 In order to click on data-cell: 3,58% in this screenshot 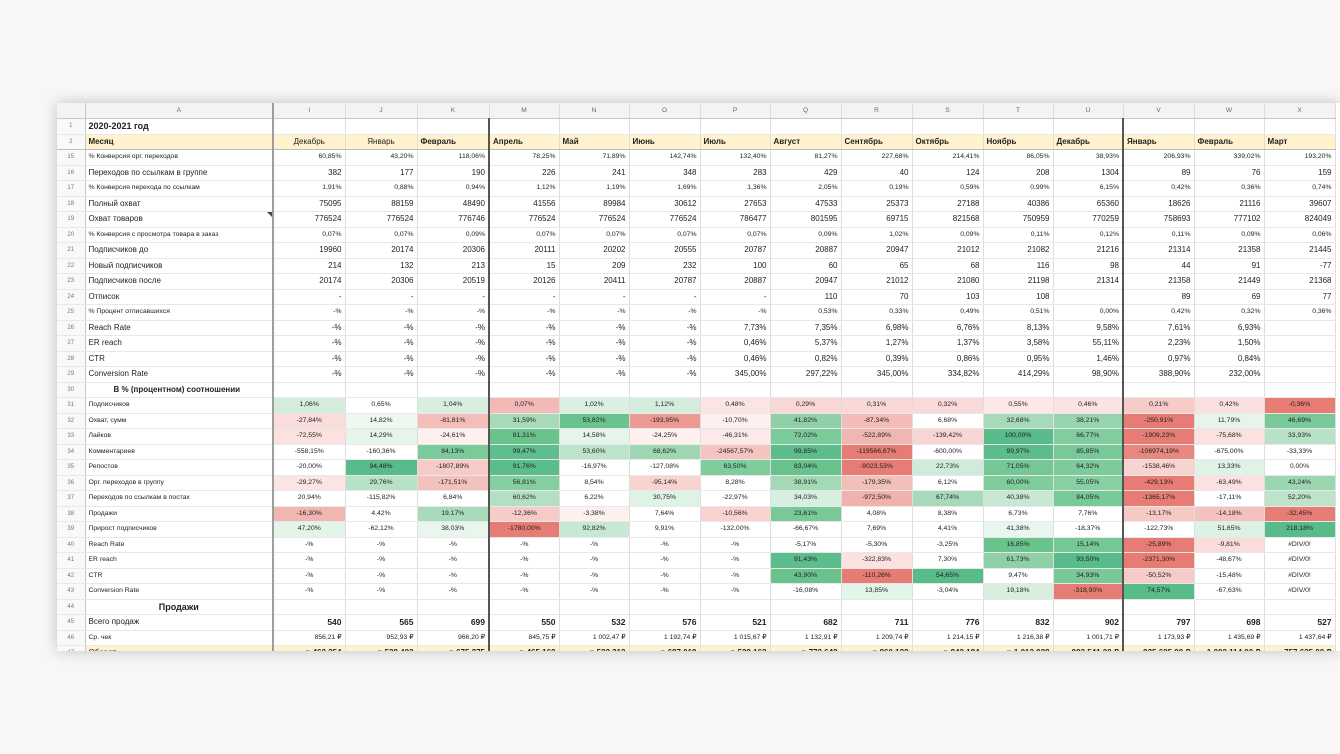, I will do `click(1018, 343)`.